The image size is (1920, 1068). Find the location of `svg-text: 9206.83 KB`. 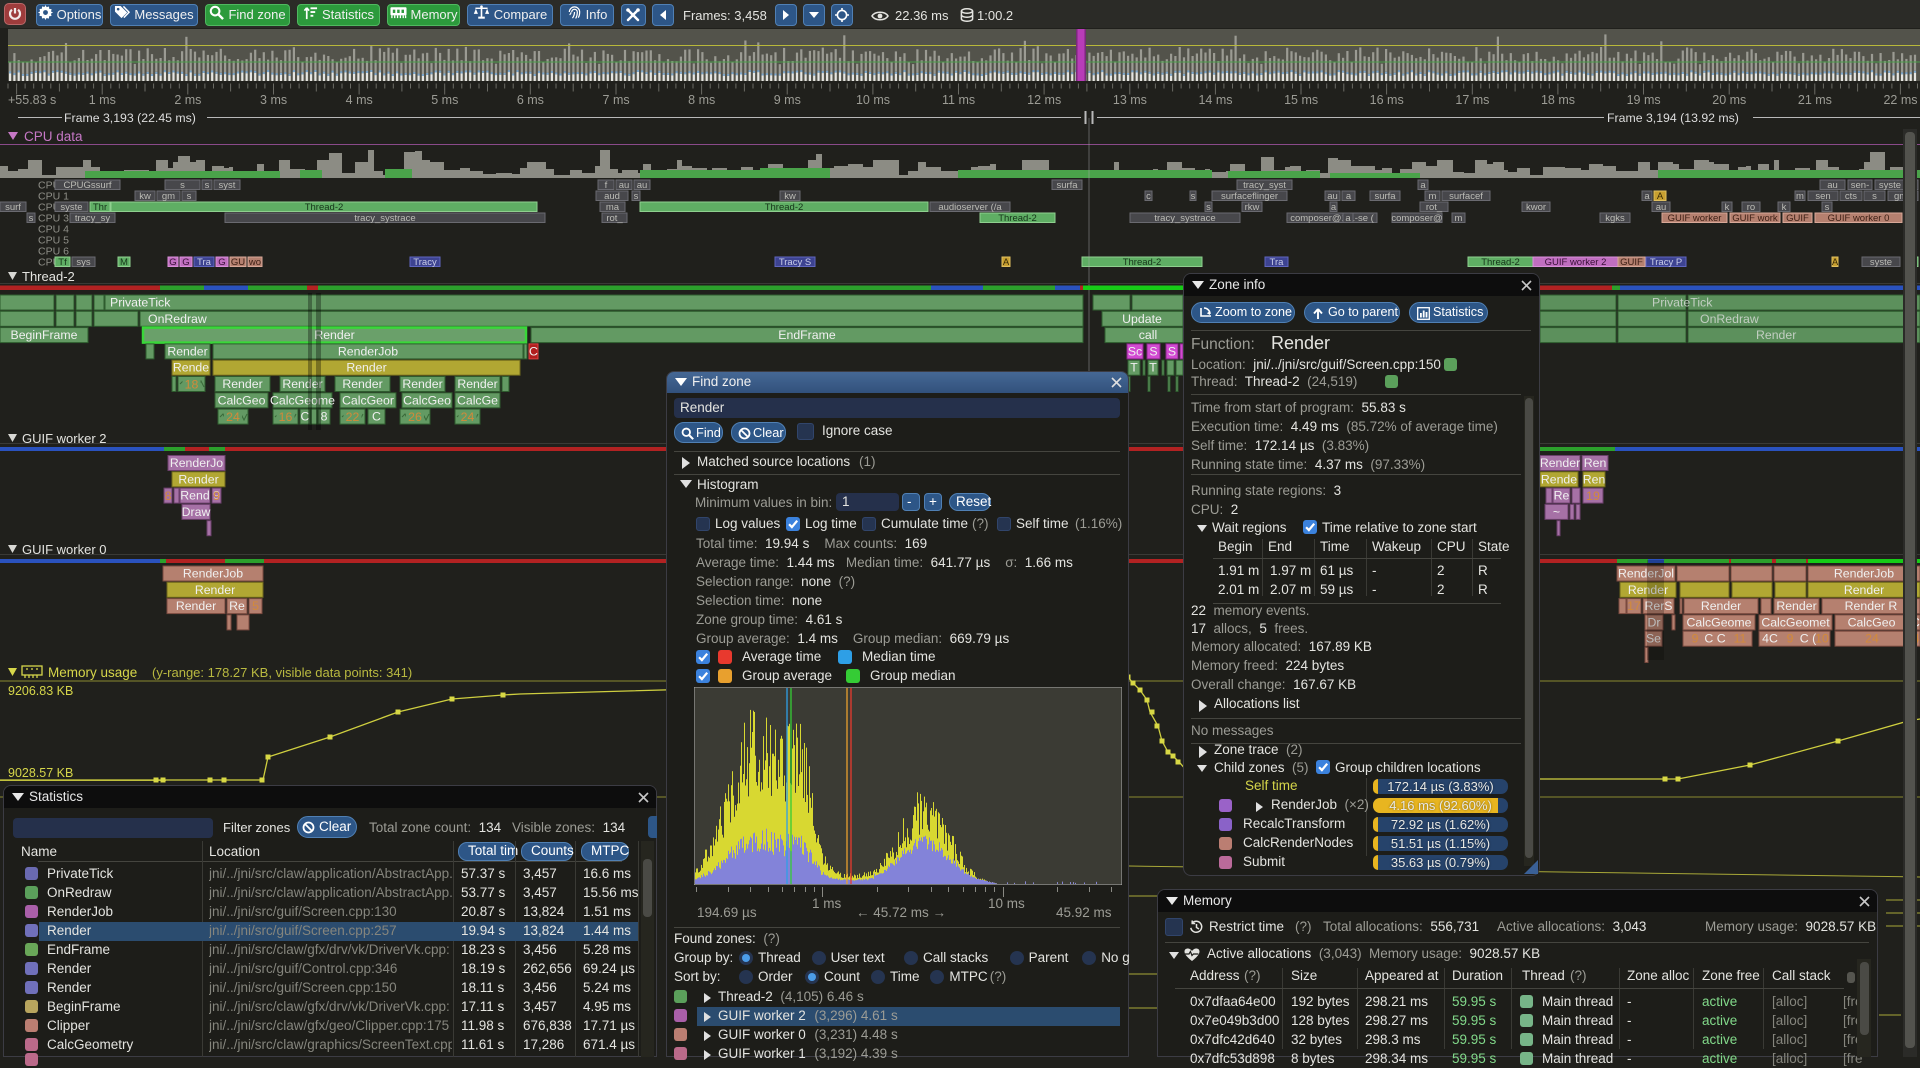

svg-text: 9206.83 KB is located at coordinates (40, 691).